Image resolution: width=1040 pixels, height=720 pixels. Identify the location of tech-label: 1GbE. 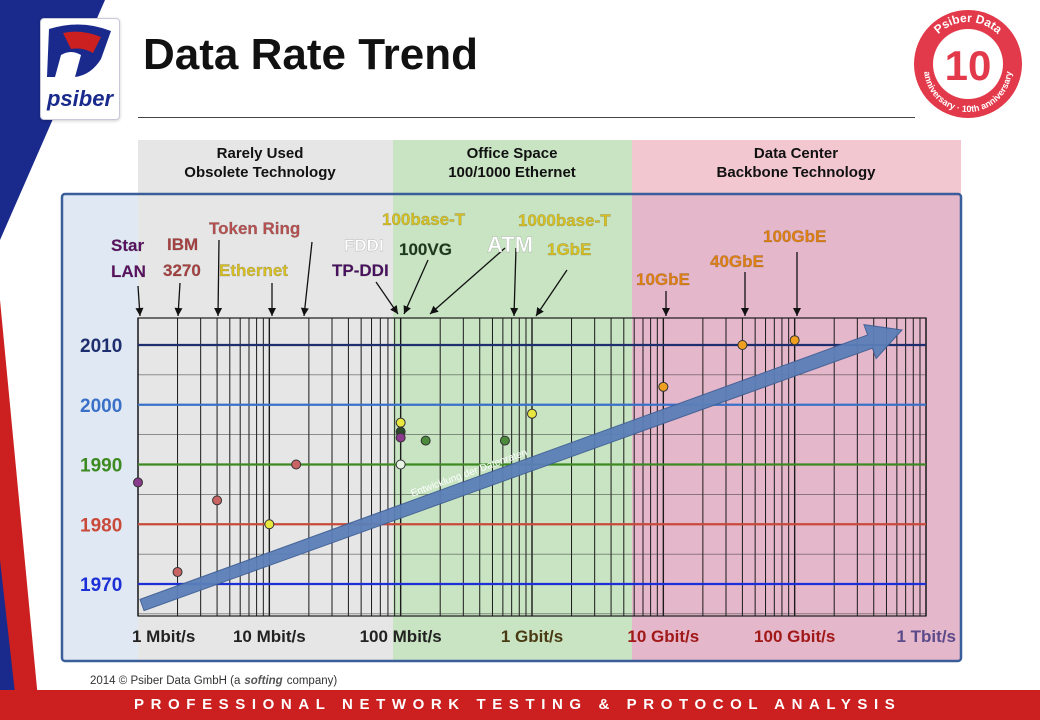
(569, 249).